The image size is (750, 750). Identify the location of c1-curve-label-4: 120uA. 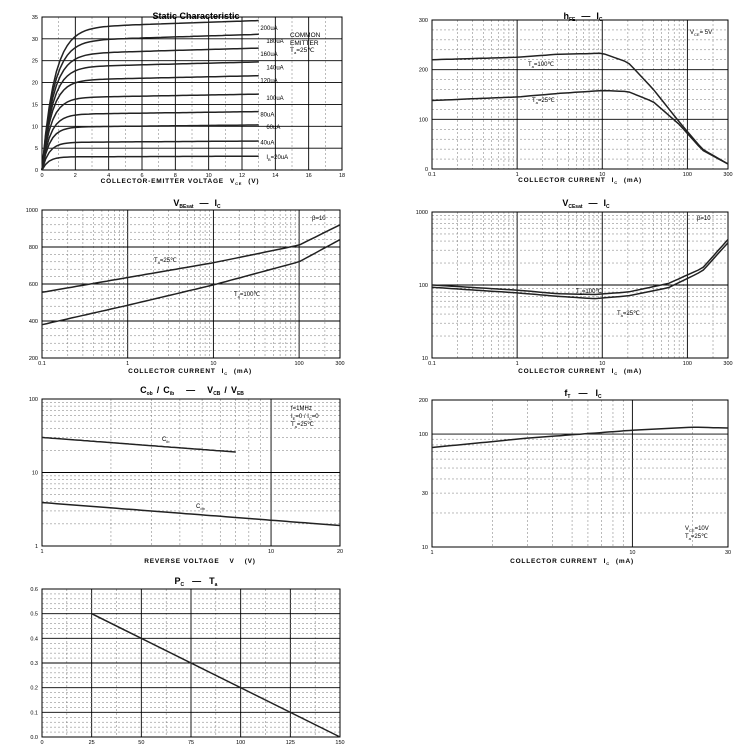
(268, 81).